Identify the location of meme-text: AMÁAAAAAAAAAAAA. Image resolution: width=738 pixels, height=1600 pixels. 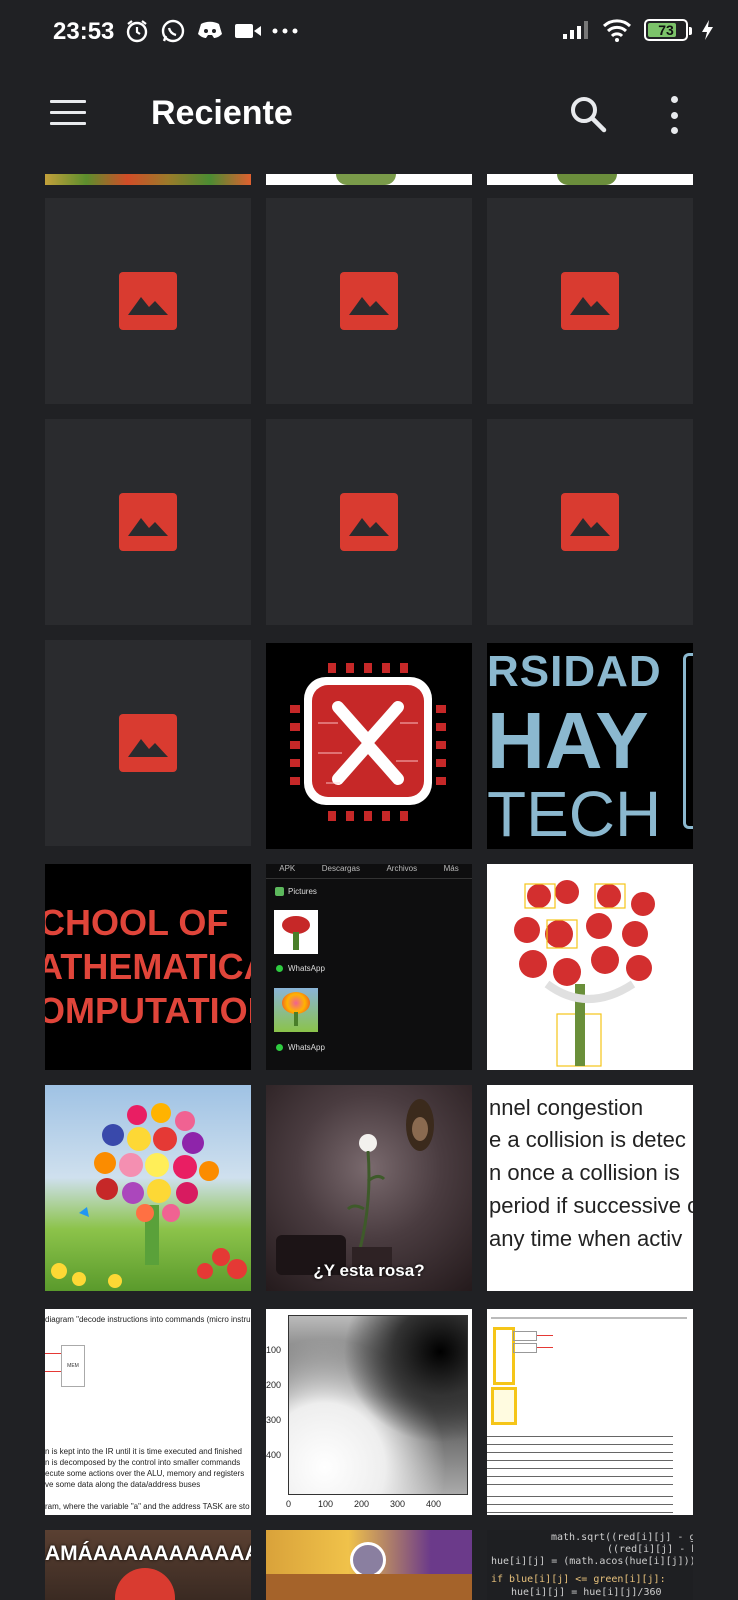
(148, 1553).